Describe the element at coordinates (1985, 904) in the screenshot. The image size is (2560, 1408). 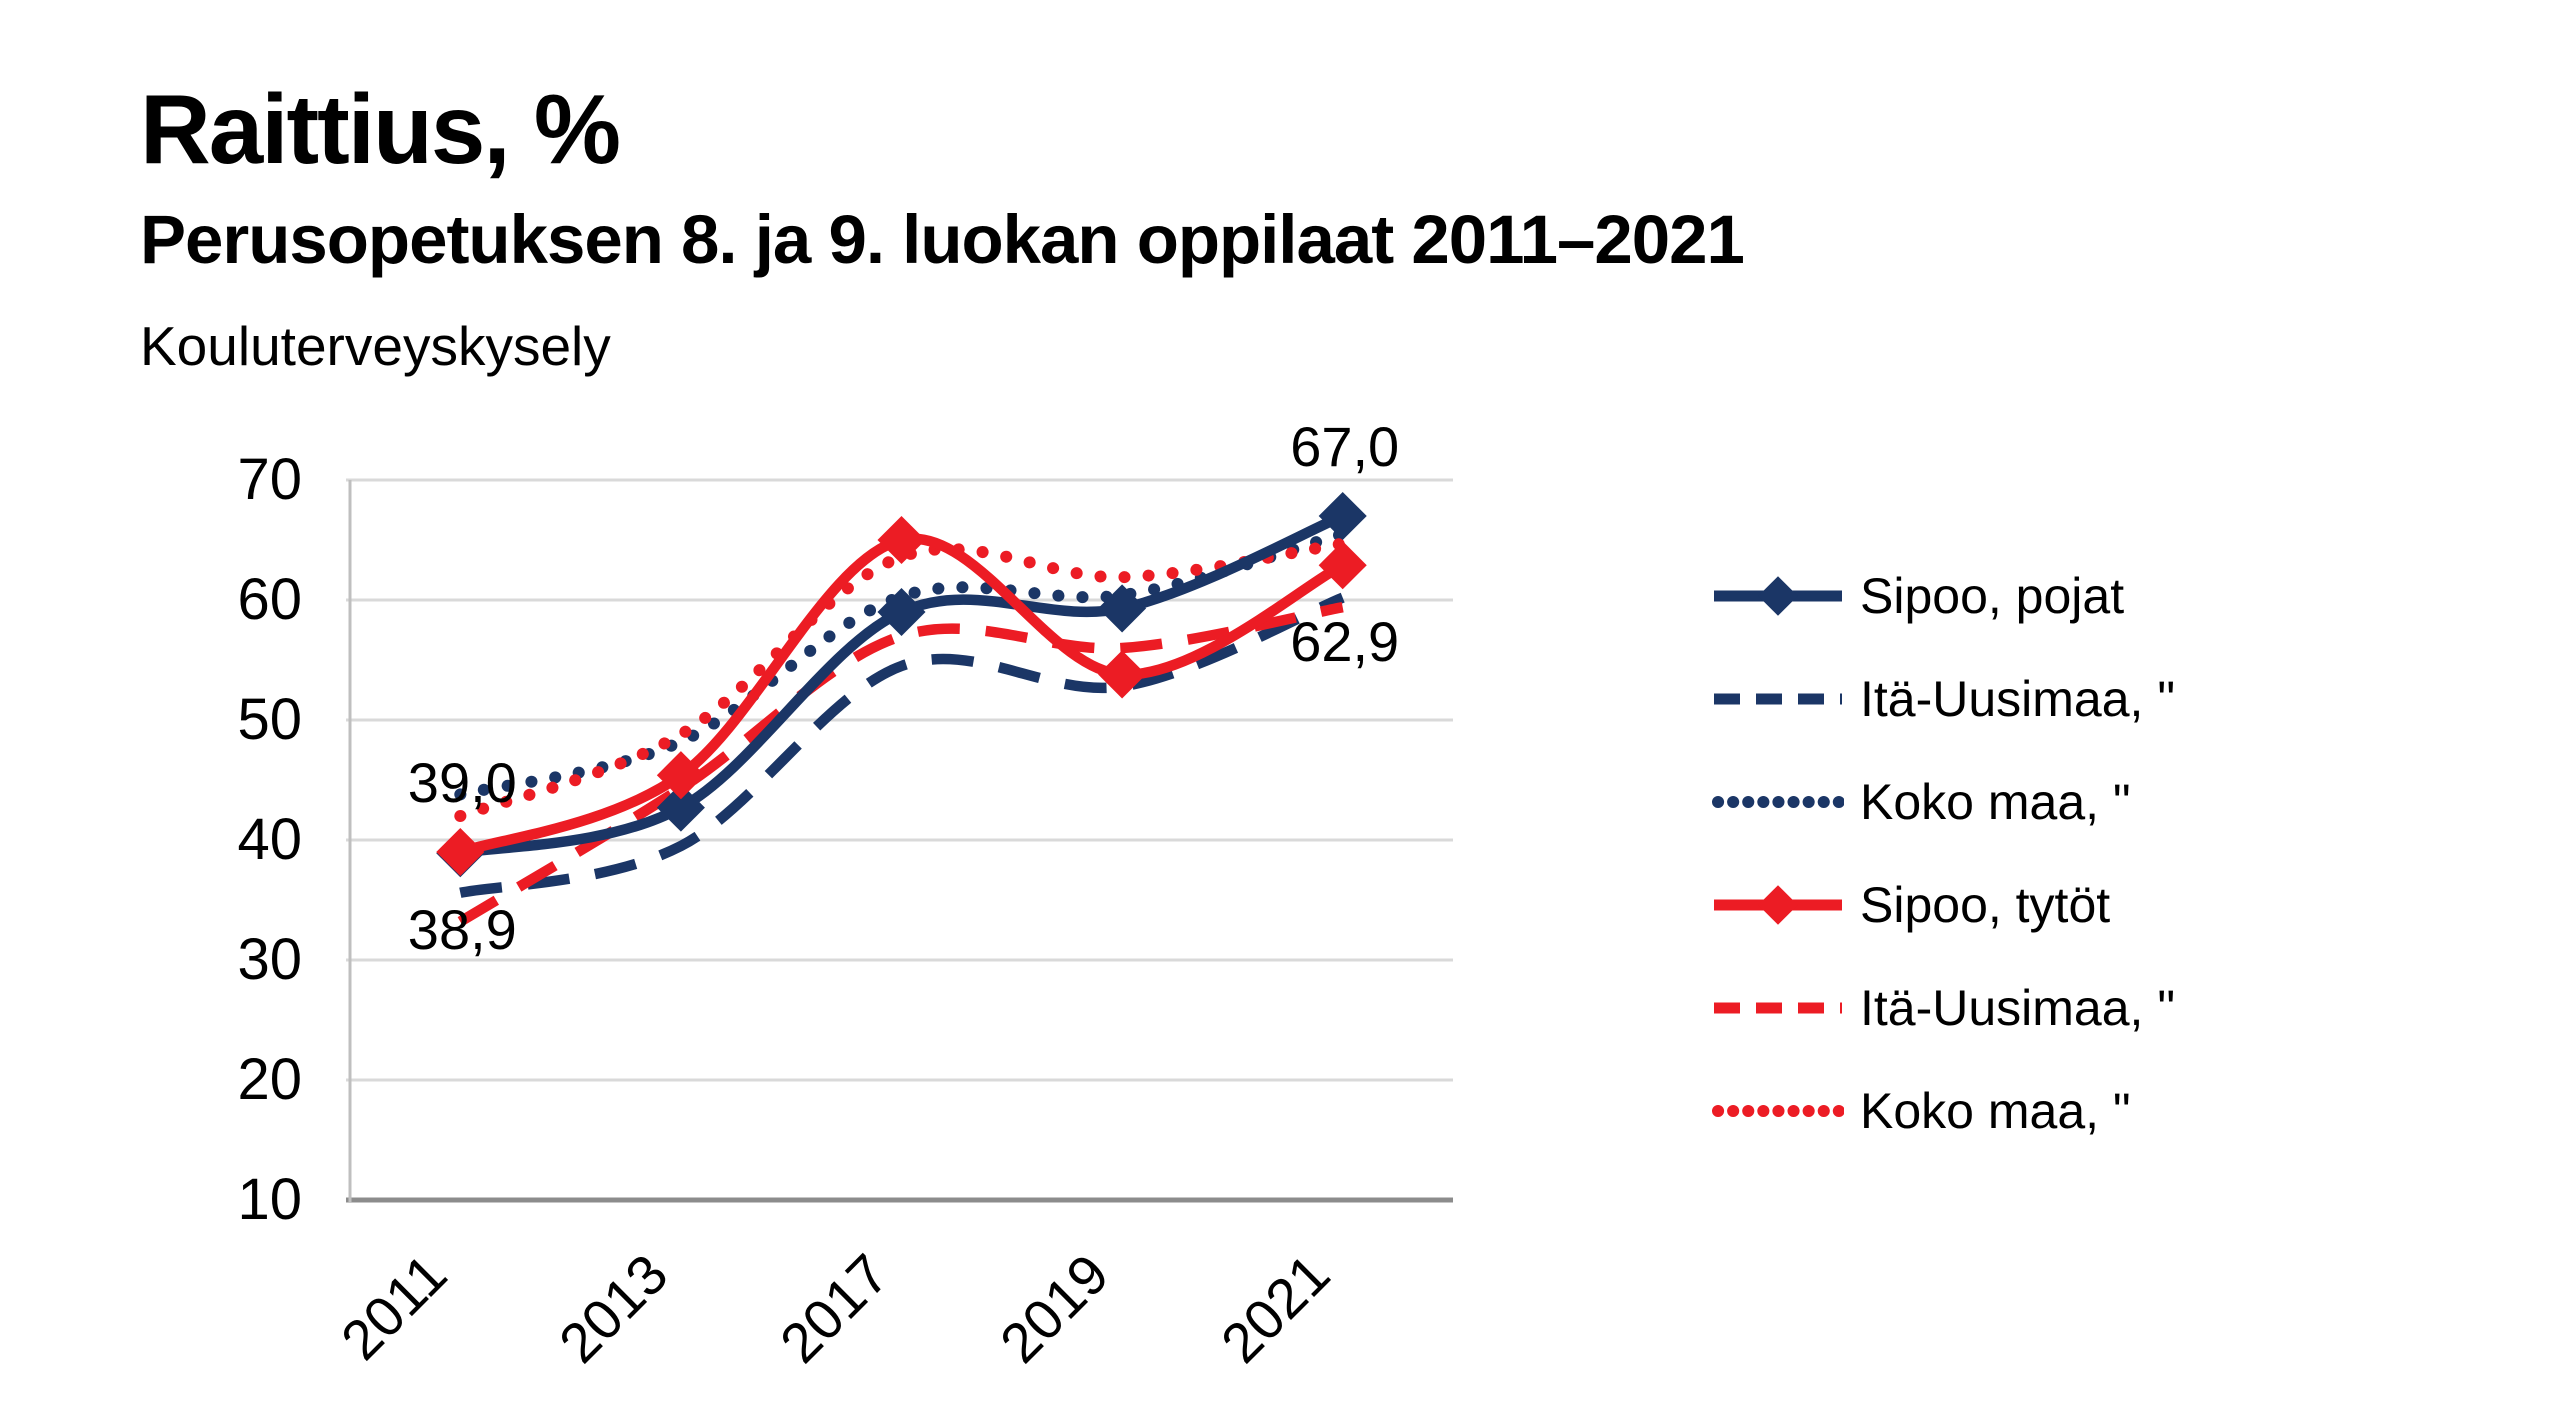
I see `legend-label: Sipoo, tytöt` at that location.